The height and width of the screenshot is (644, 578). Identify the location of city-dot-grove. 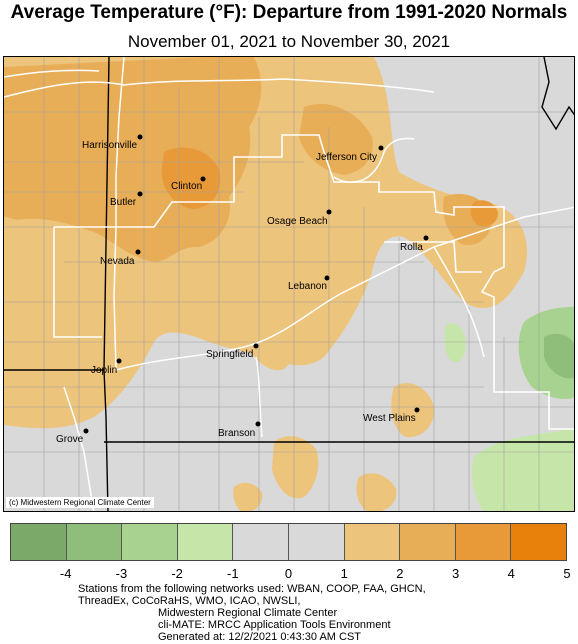
(86, 431).